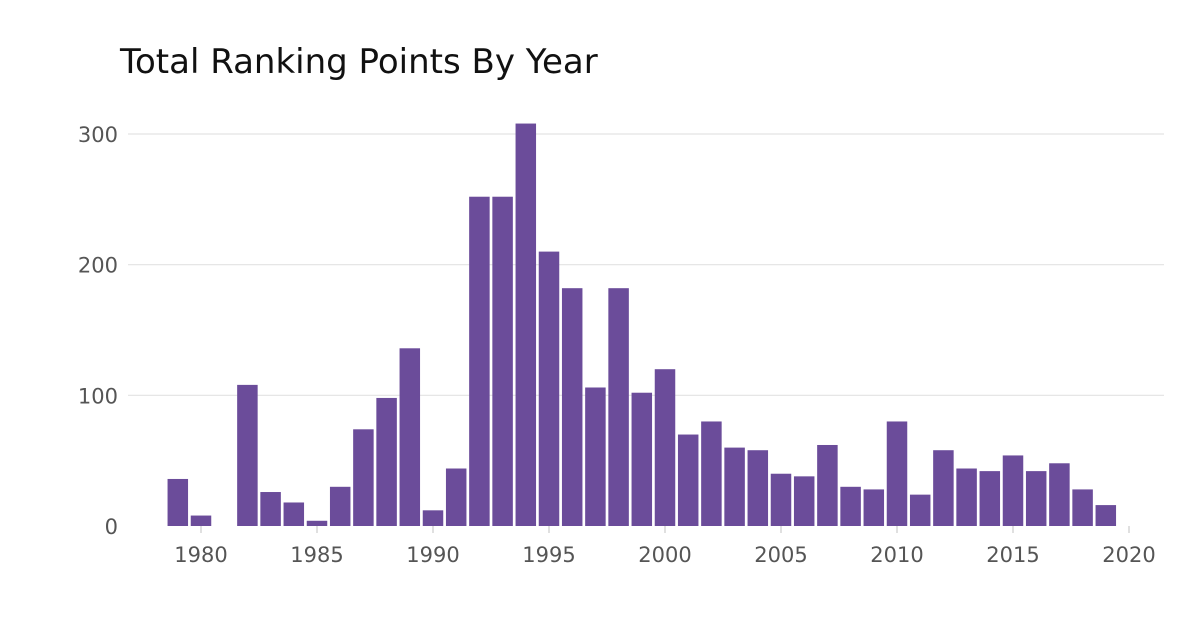 The image size is (1204, 638). I want to click on x-tick-label: 2005, so click(780, 555).